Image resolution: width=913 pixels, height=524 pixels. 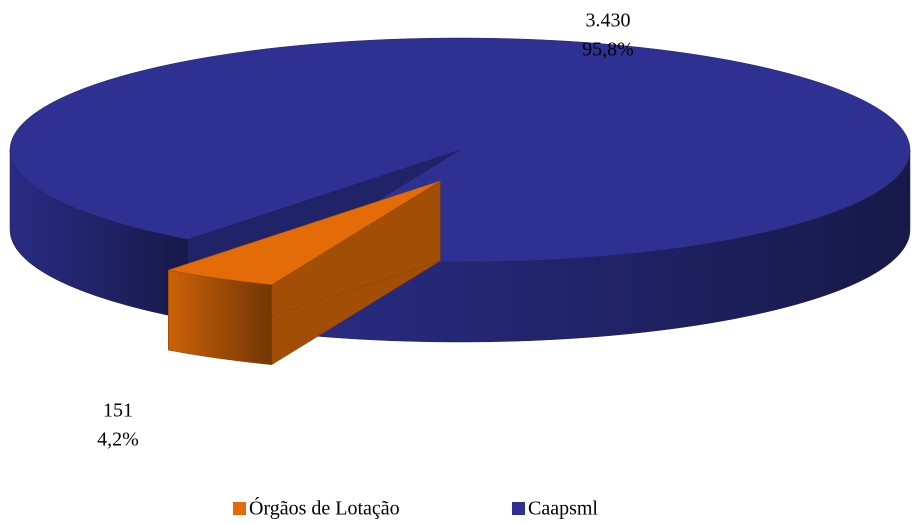 What do you see at coordinates (324, 508) in the screenshot?
I see `legend-label: Órgãos de Lotação` at bounding box center [324, 508].